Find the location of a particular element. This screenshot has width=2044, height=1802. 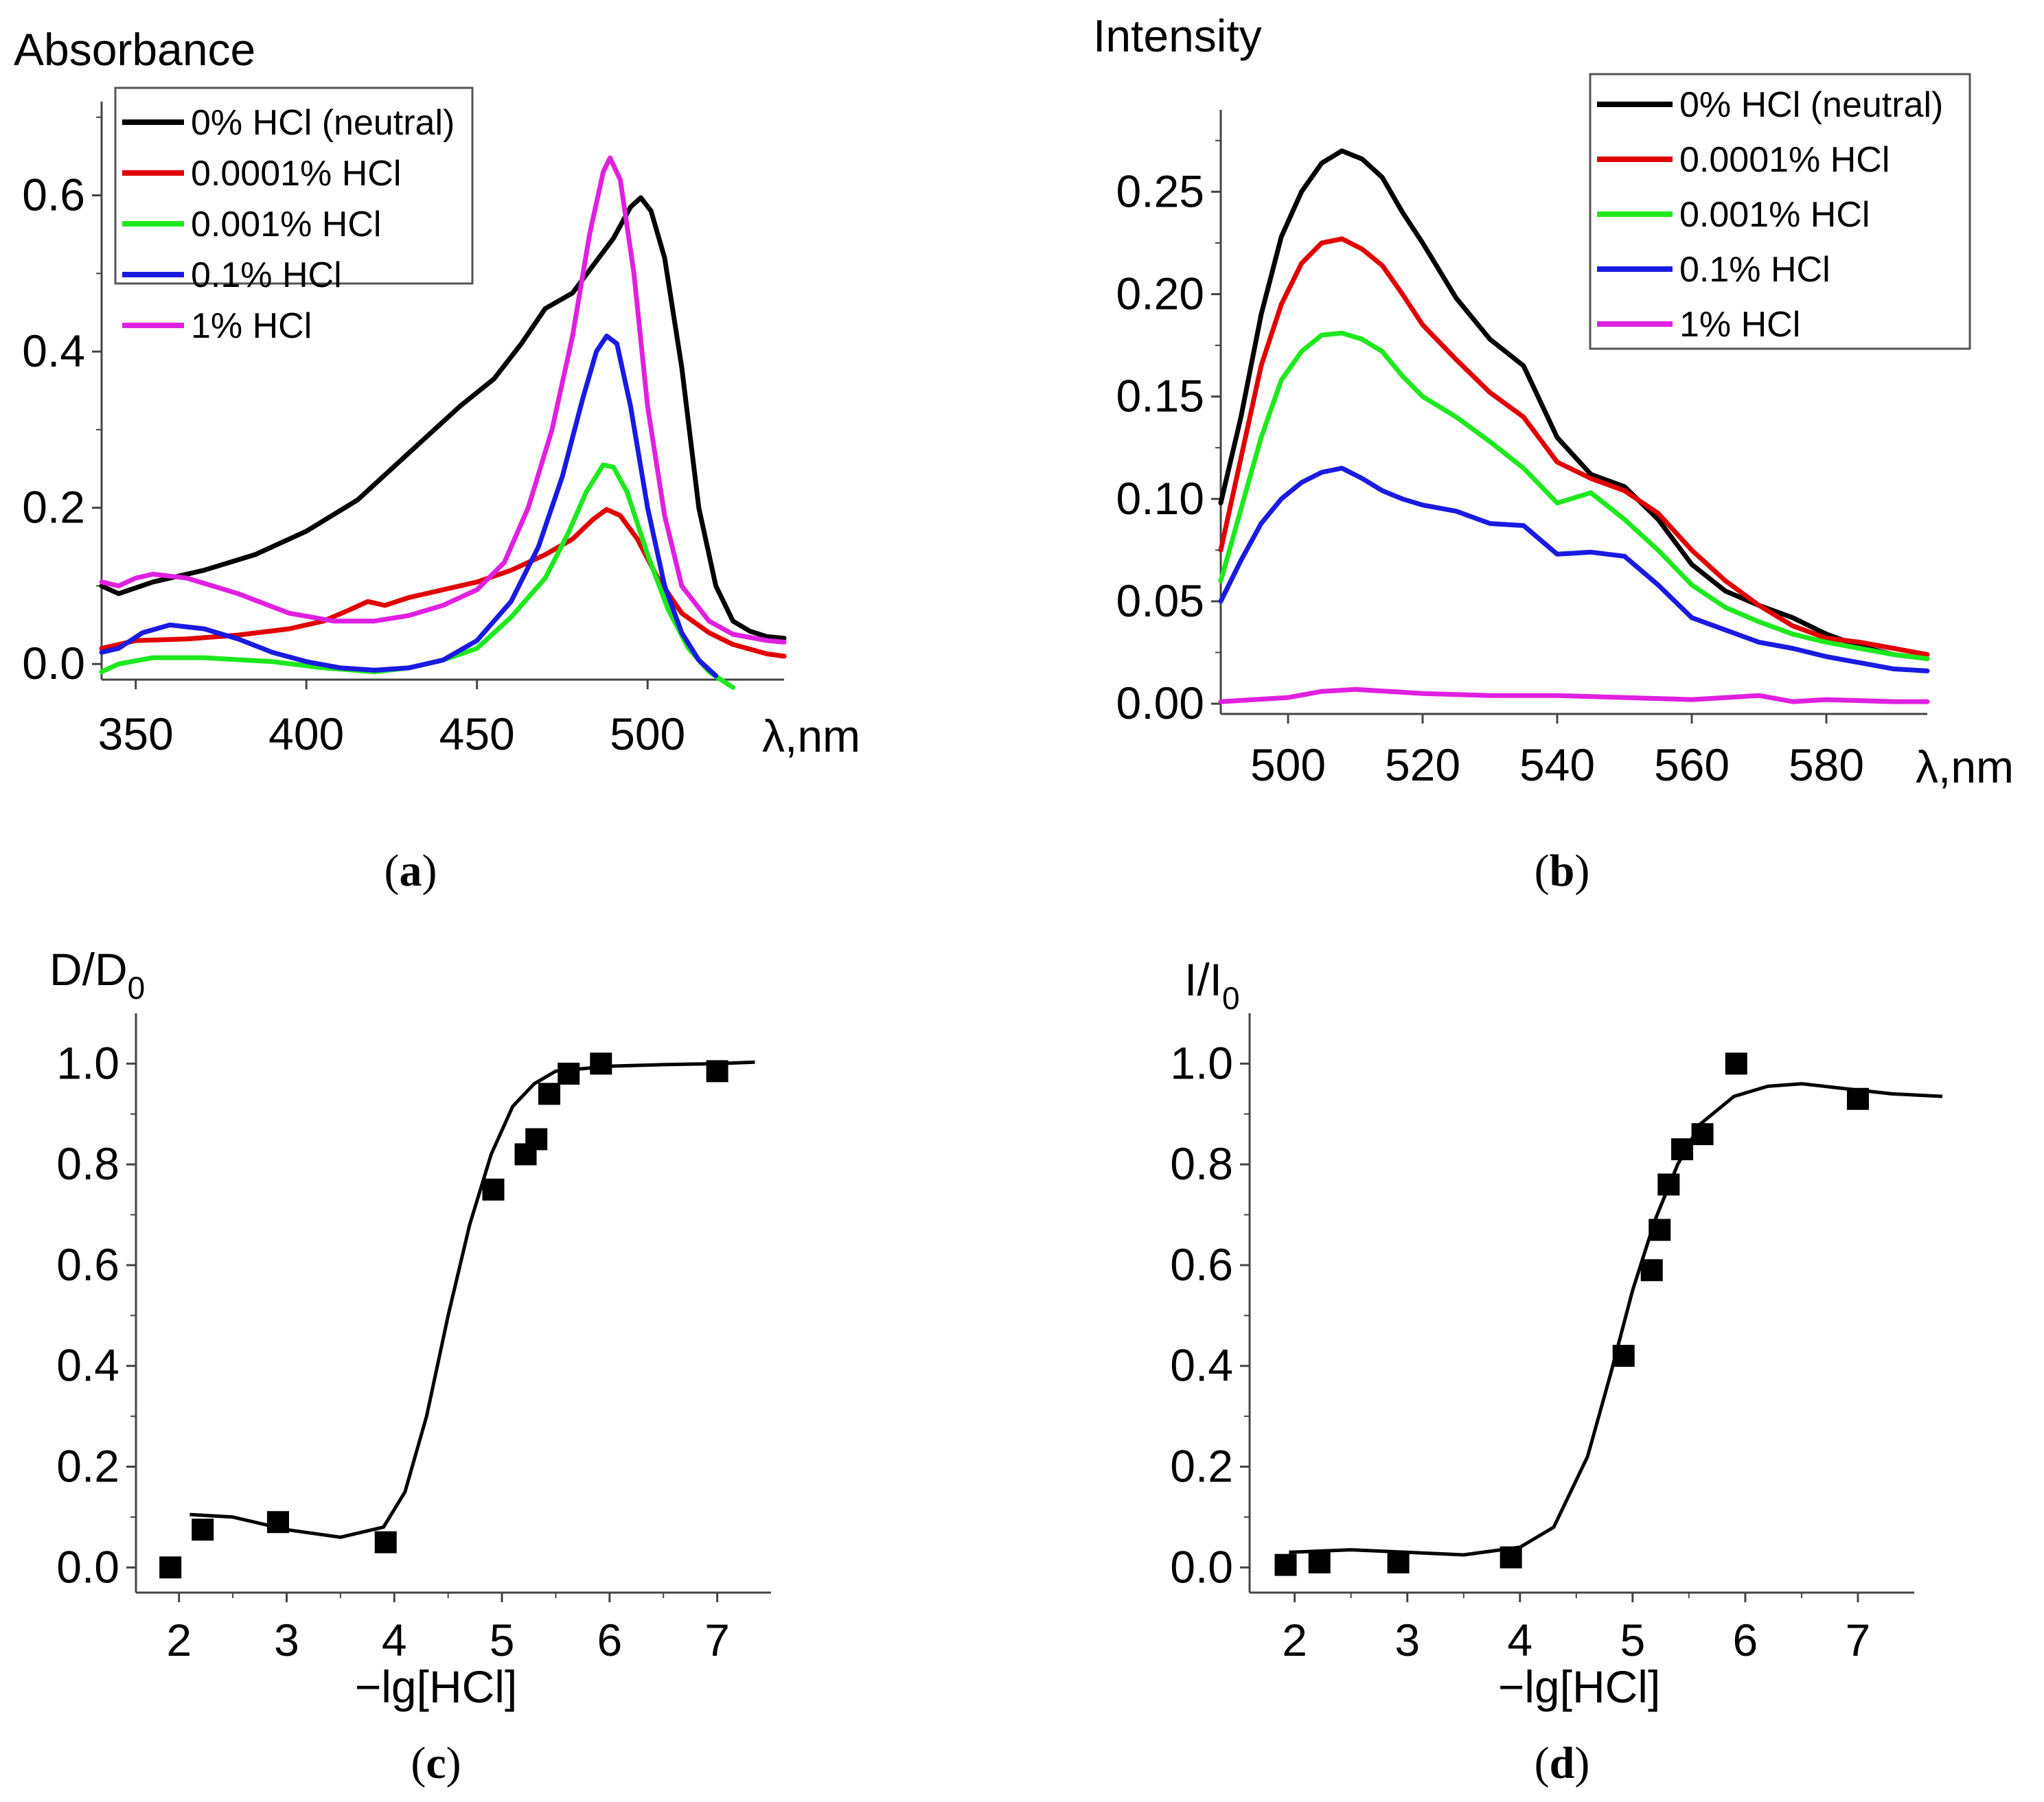

panel-d-fit-curve is located at coordinates (1616, 1319).